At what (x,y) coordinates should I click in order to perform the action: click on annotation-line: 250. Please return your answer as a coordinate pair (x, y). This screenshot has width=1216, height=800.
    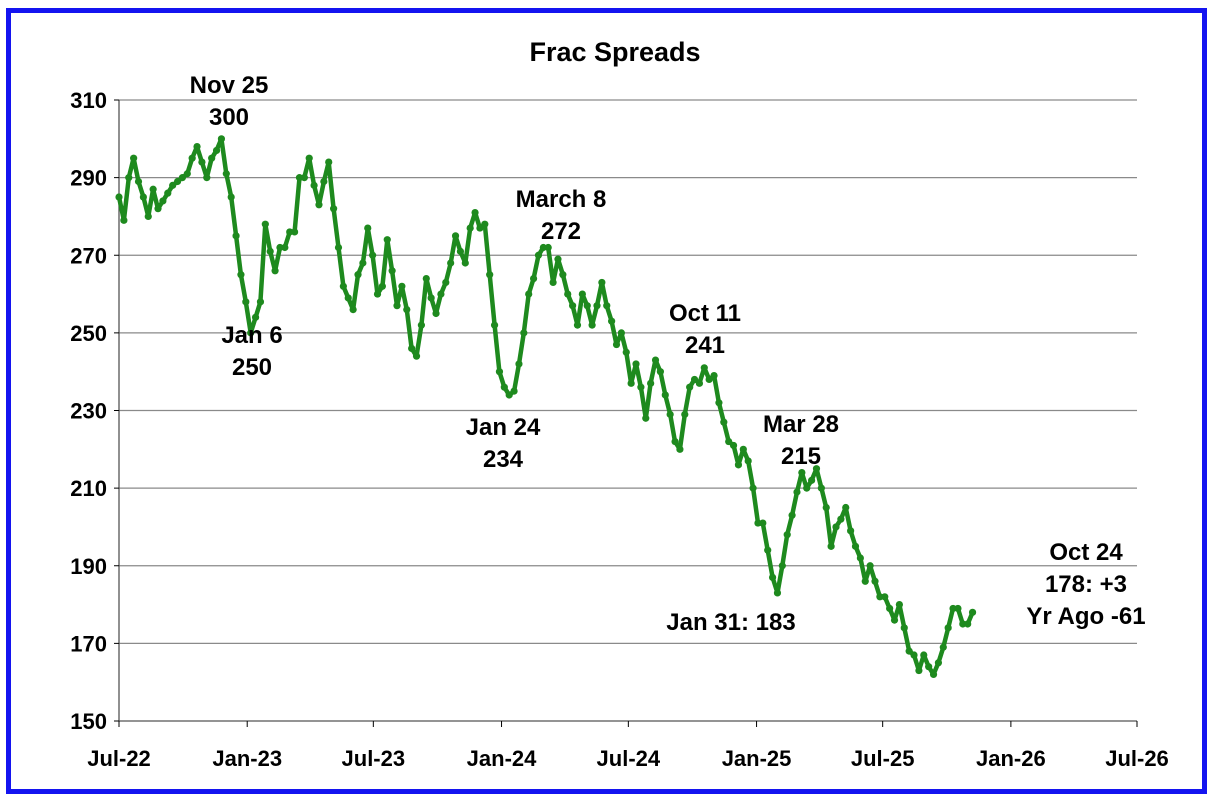
    Looking at the image, I should click on (252, 367).